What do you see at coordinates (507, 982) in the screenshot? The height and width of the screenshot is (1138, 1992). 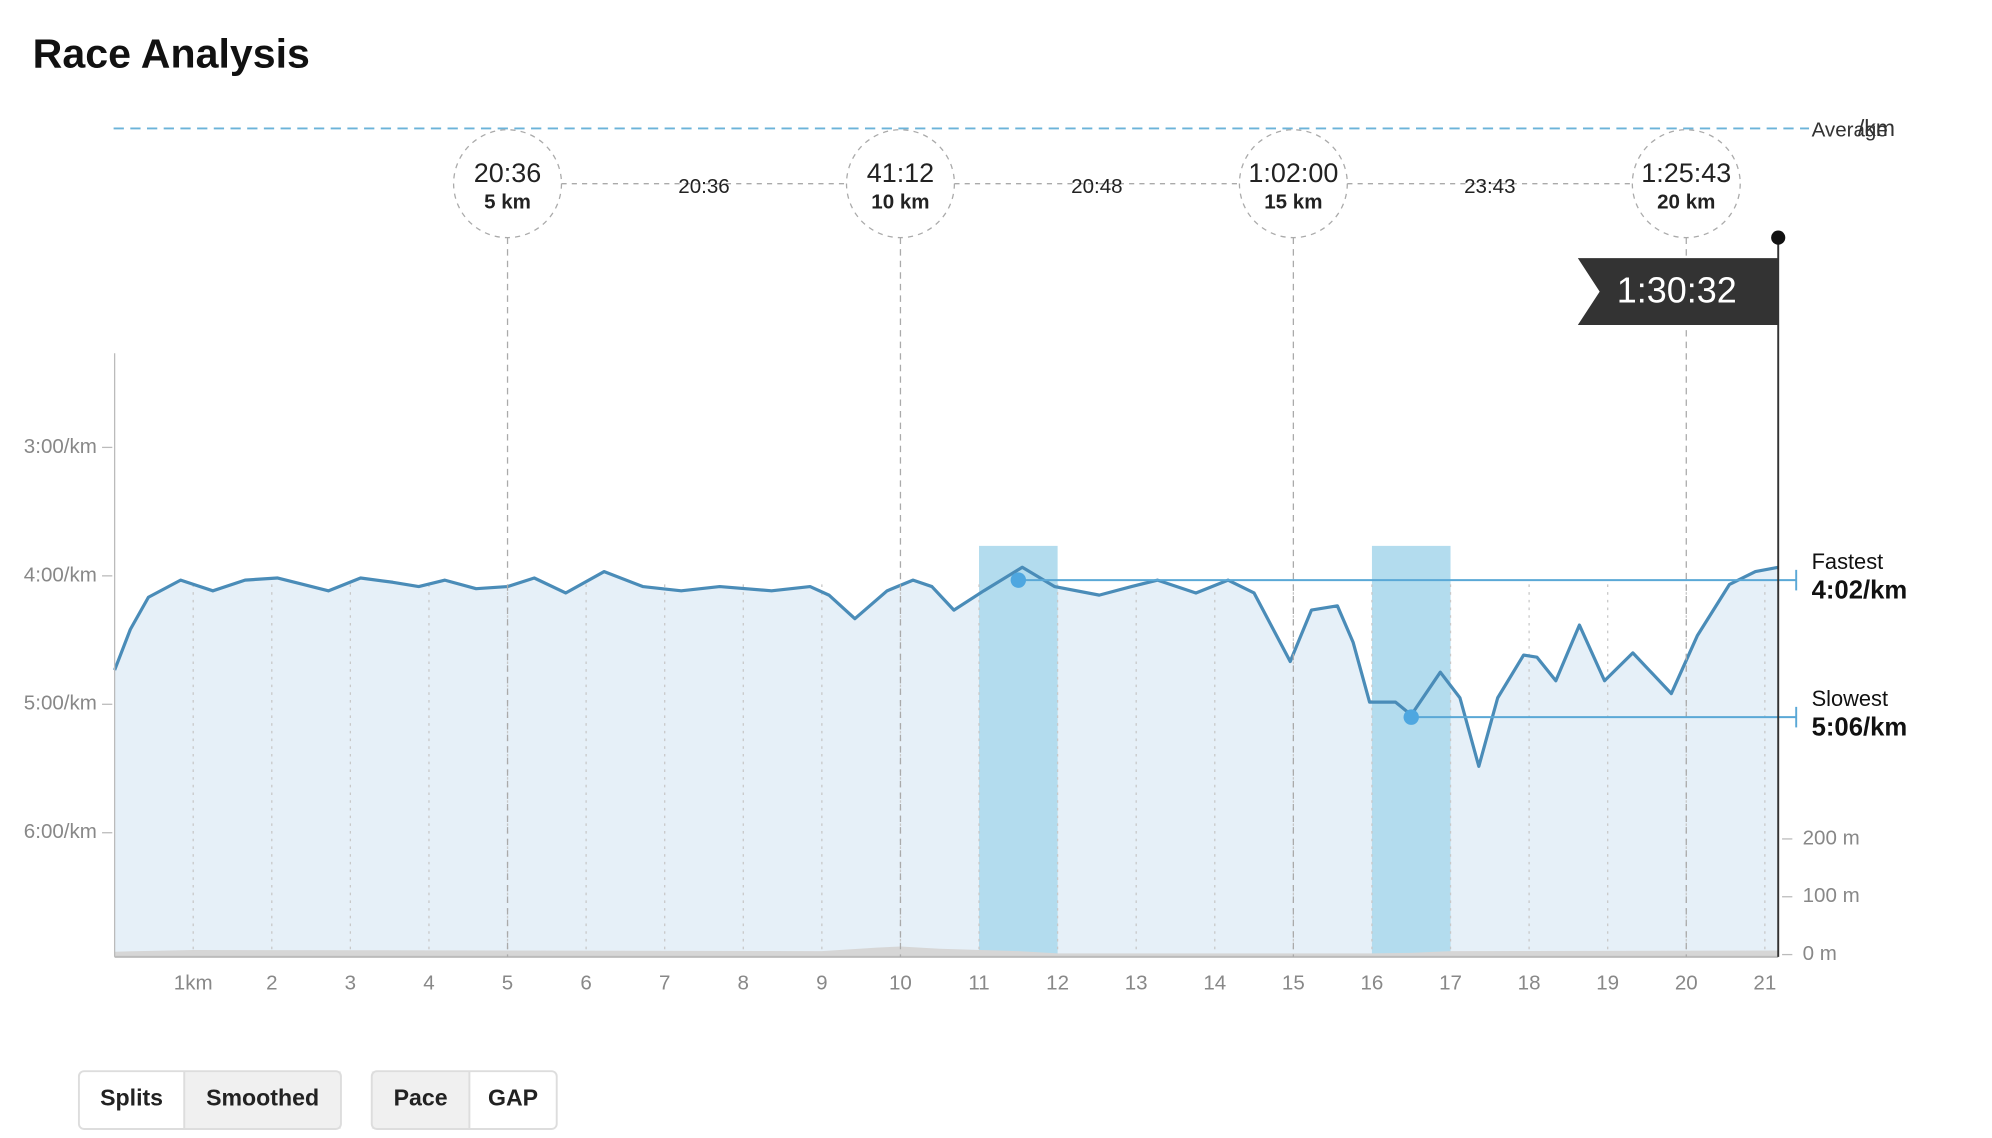 I see `x-tick-label: 5` at bounding box center [507, 982].